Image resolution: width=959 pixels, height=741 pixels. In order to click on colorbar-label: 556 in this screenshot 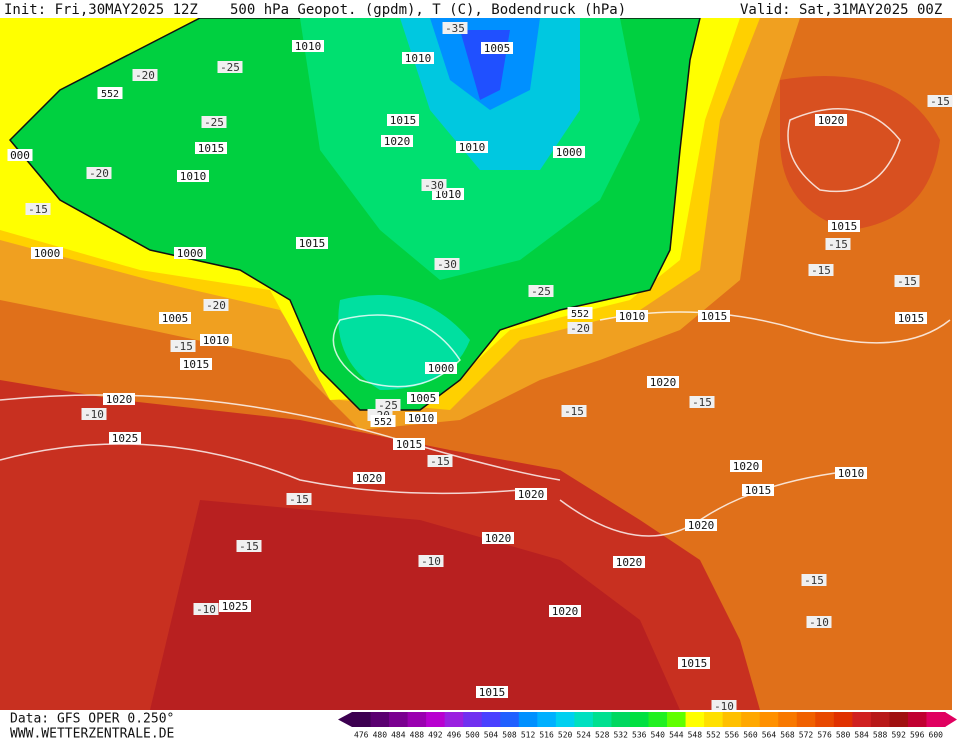, I will do `click(732, 735)`.